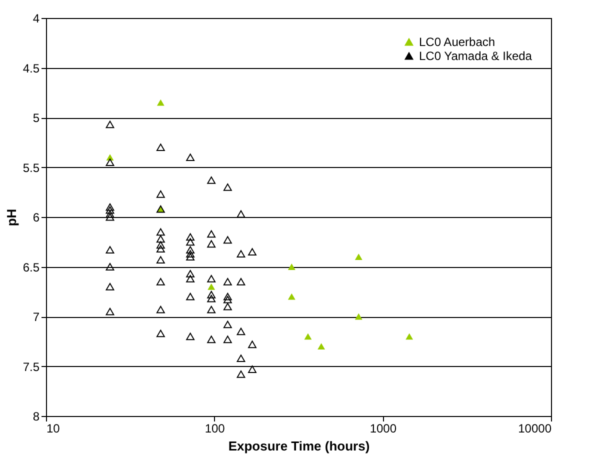 The width and height of the screenshot is (590, 468). I want to click on y-tick-label: 6, so click(36, 217).